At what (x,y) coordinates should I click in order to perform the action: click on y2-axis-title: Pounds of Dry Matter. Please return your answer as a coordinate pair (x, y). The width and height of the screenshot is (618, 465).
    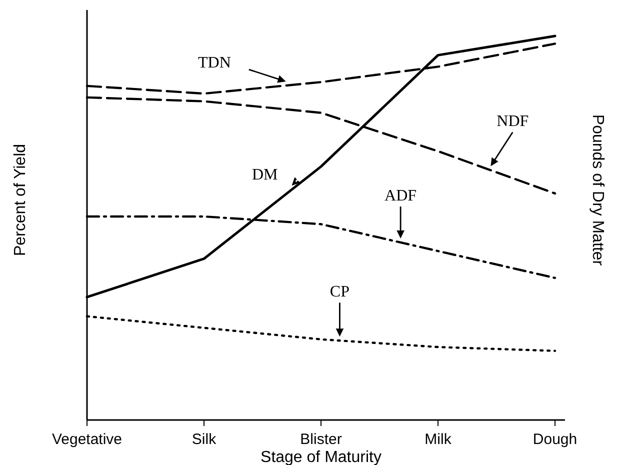
    Looking at the image, I should click on (597, 190).